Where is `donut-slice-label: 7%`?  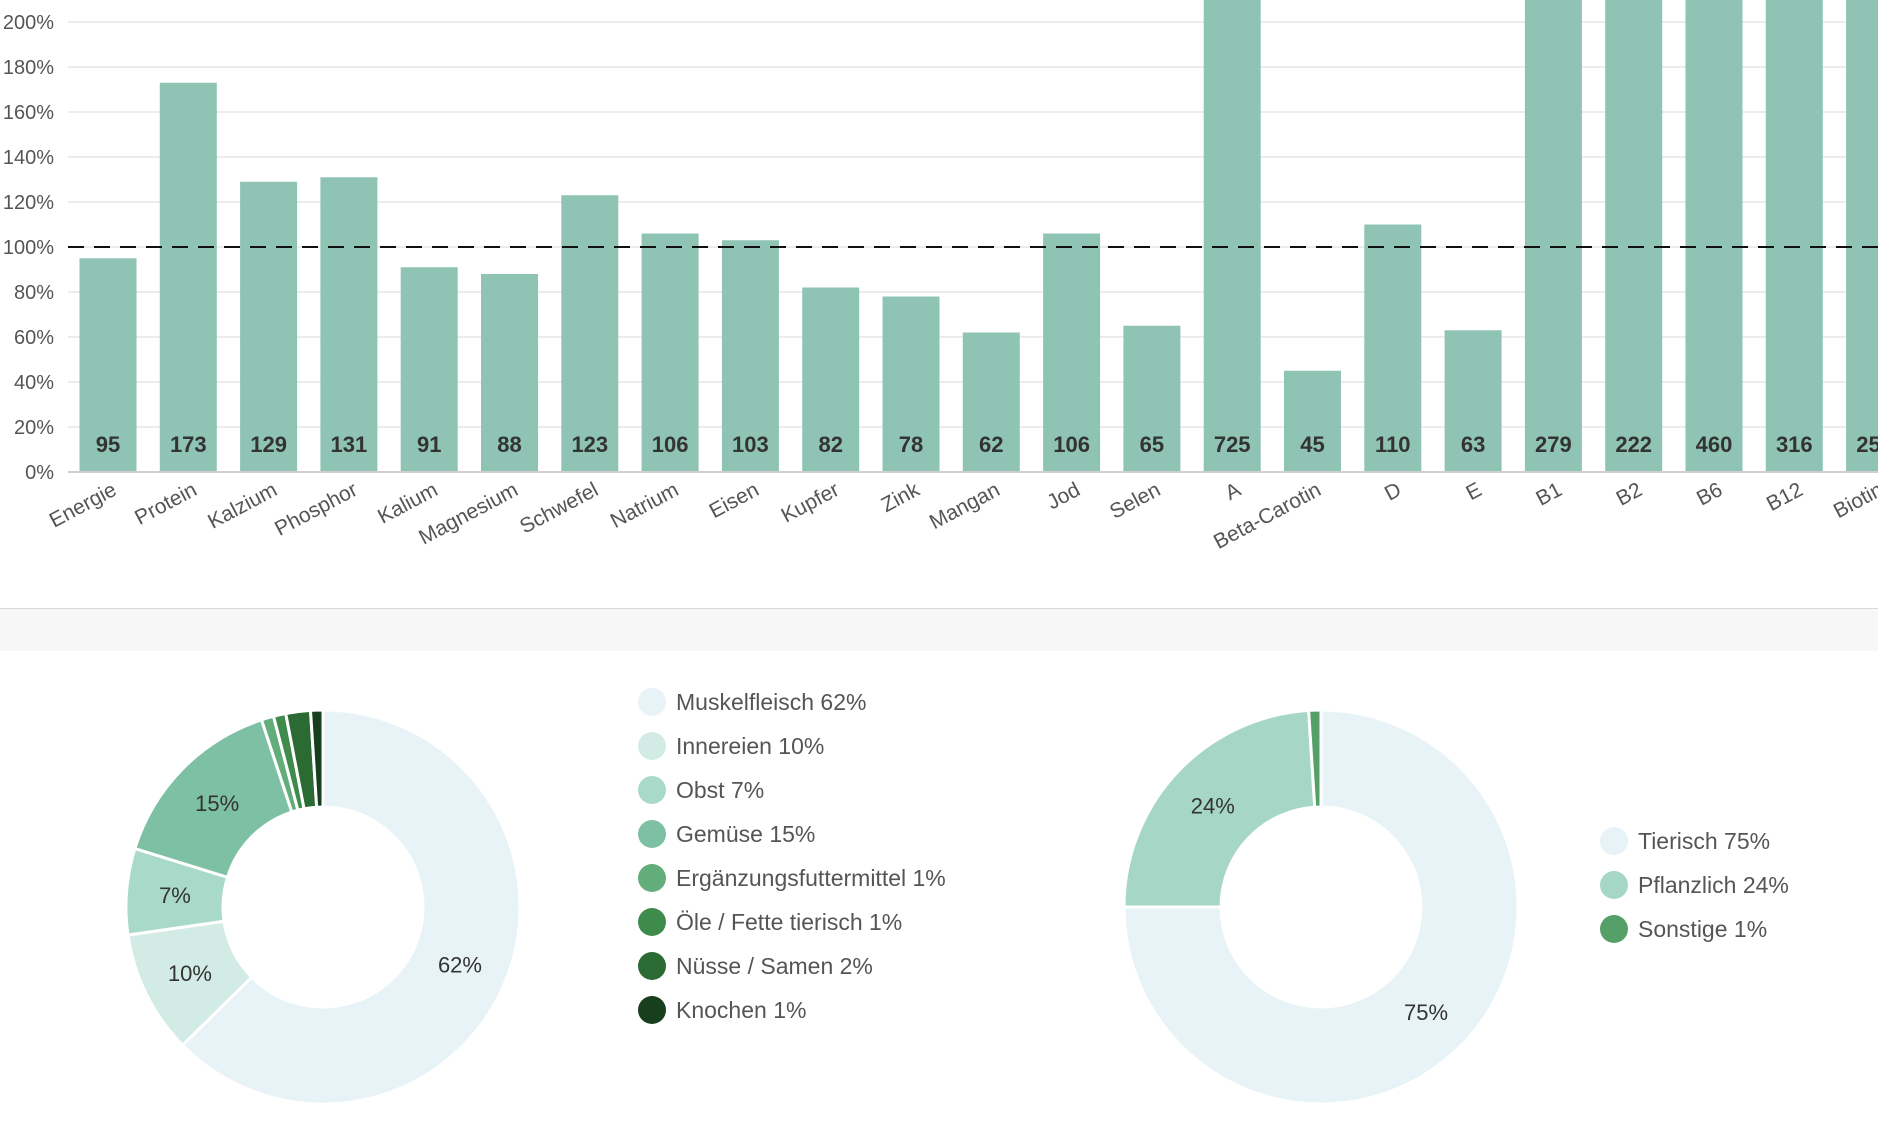
donut-slice-label: 7% is located at coordinates (175, 895).